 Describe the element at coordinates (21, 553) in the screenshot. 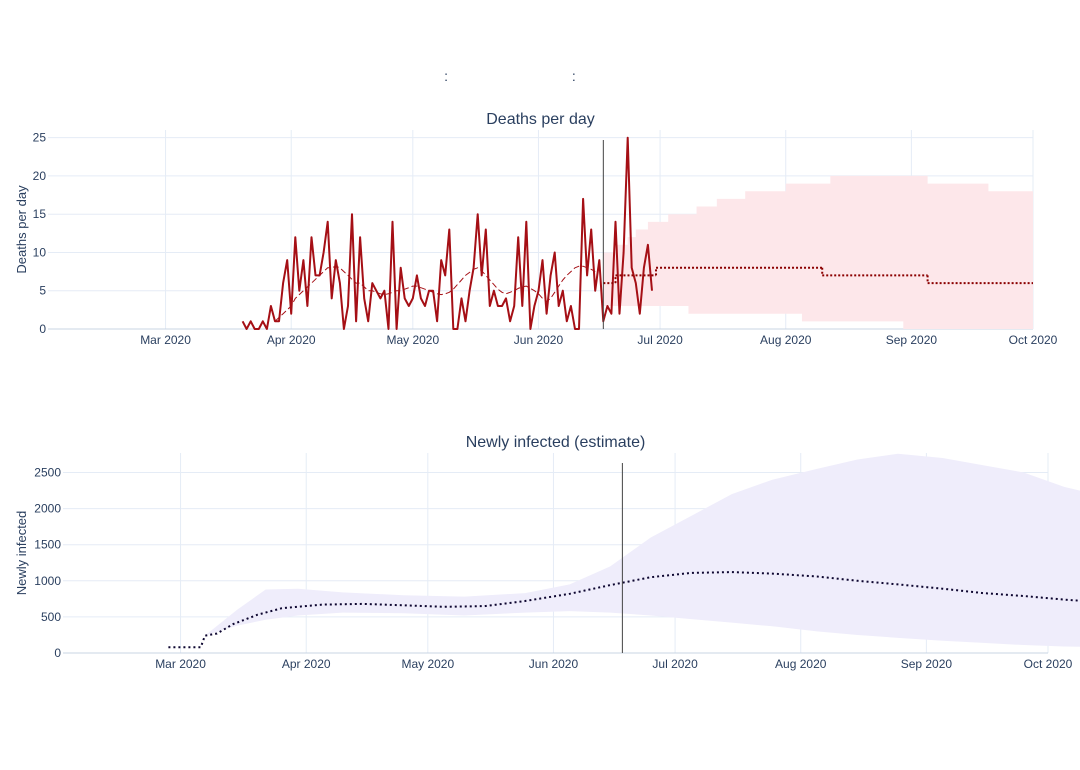

I see `y-axis-label: Newly infected` at that location.